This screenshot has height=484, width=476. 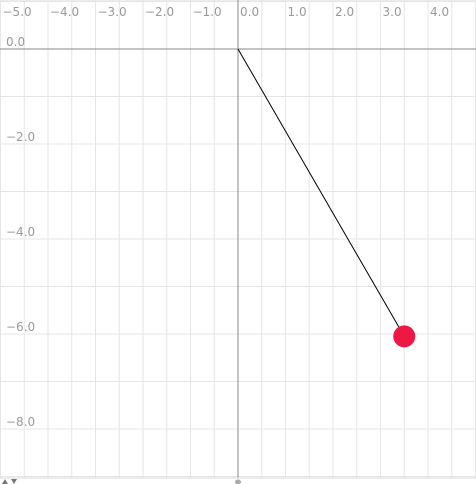 What do you see at coordinates (20, 232) in the screenshot?
I see `y-tick-label: −4.0` at bounding box center [20, 232].